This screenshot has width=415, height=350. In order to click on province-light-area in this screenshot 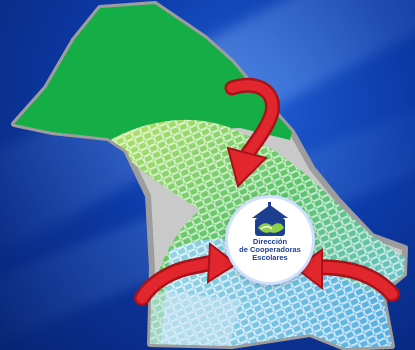, I will do `click(195, 318)`.